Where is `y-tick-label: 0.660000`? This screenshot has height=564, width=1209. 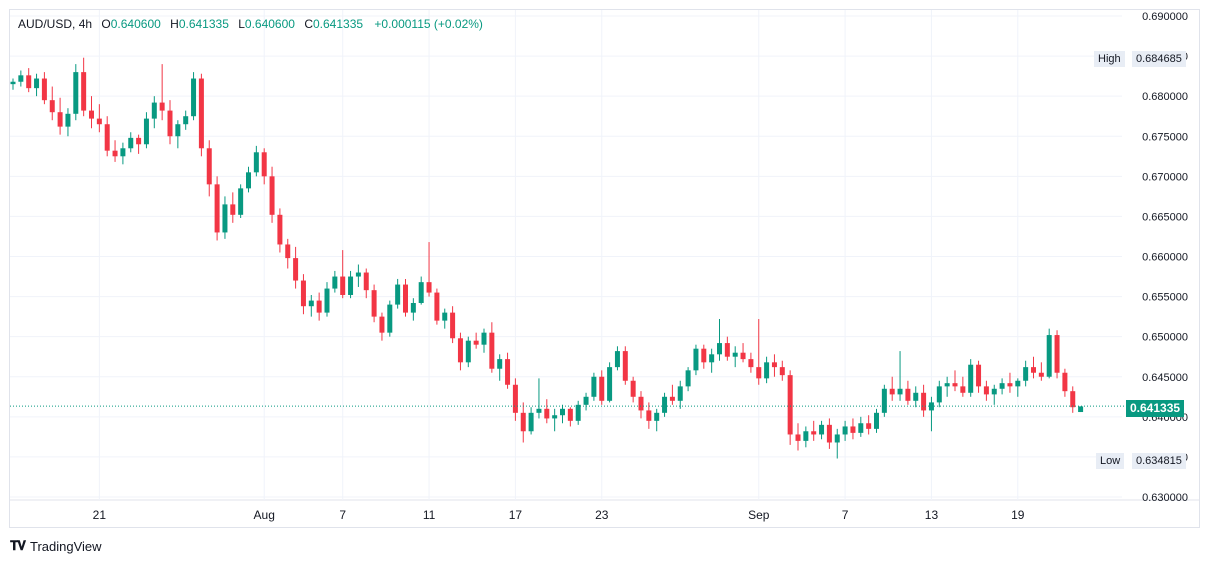
y-tick-label: 0.660000 is located at coordinates (1165, 258).